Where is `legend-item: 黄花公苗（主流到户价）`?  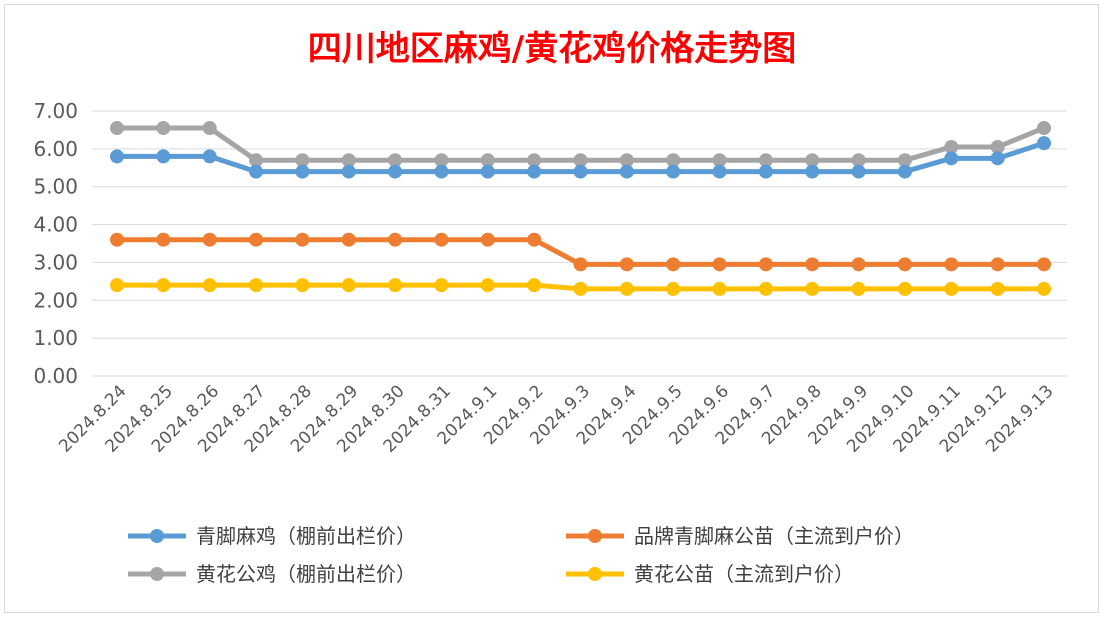 legend-item: 黄花公苗（主流到户价） is located at coordinates (710, 574).